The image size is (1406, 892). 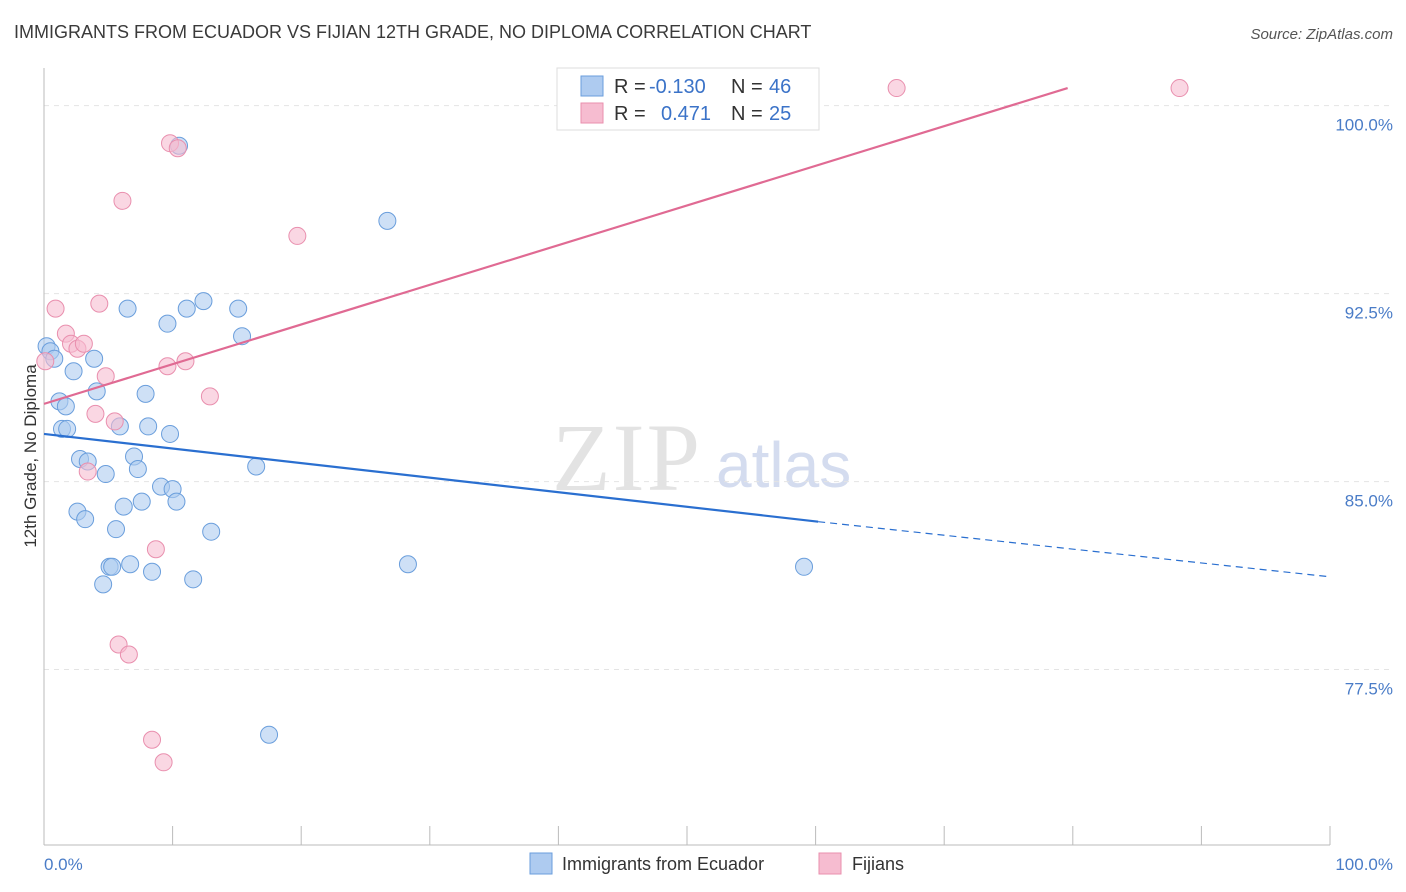 I want to click on x-tick-marks, so click(x=687, y=835).